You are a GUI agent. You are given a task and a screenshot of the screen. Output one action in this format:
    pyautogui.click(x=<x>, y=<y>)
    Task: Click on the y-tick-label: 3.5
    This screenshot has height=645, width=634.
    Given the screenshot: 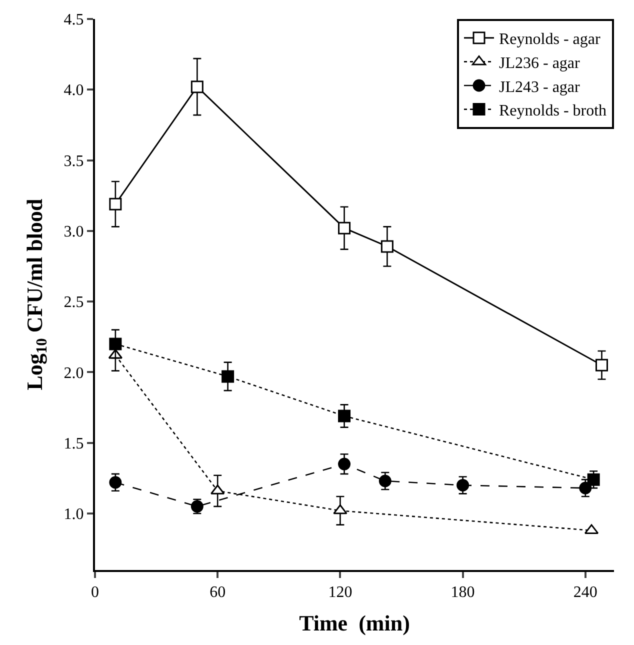 What is the action you would take?
    pyautogui.click(x=74, y=161)
    